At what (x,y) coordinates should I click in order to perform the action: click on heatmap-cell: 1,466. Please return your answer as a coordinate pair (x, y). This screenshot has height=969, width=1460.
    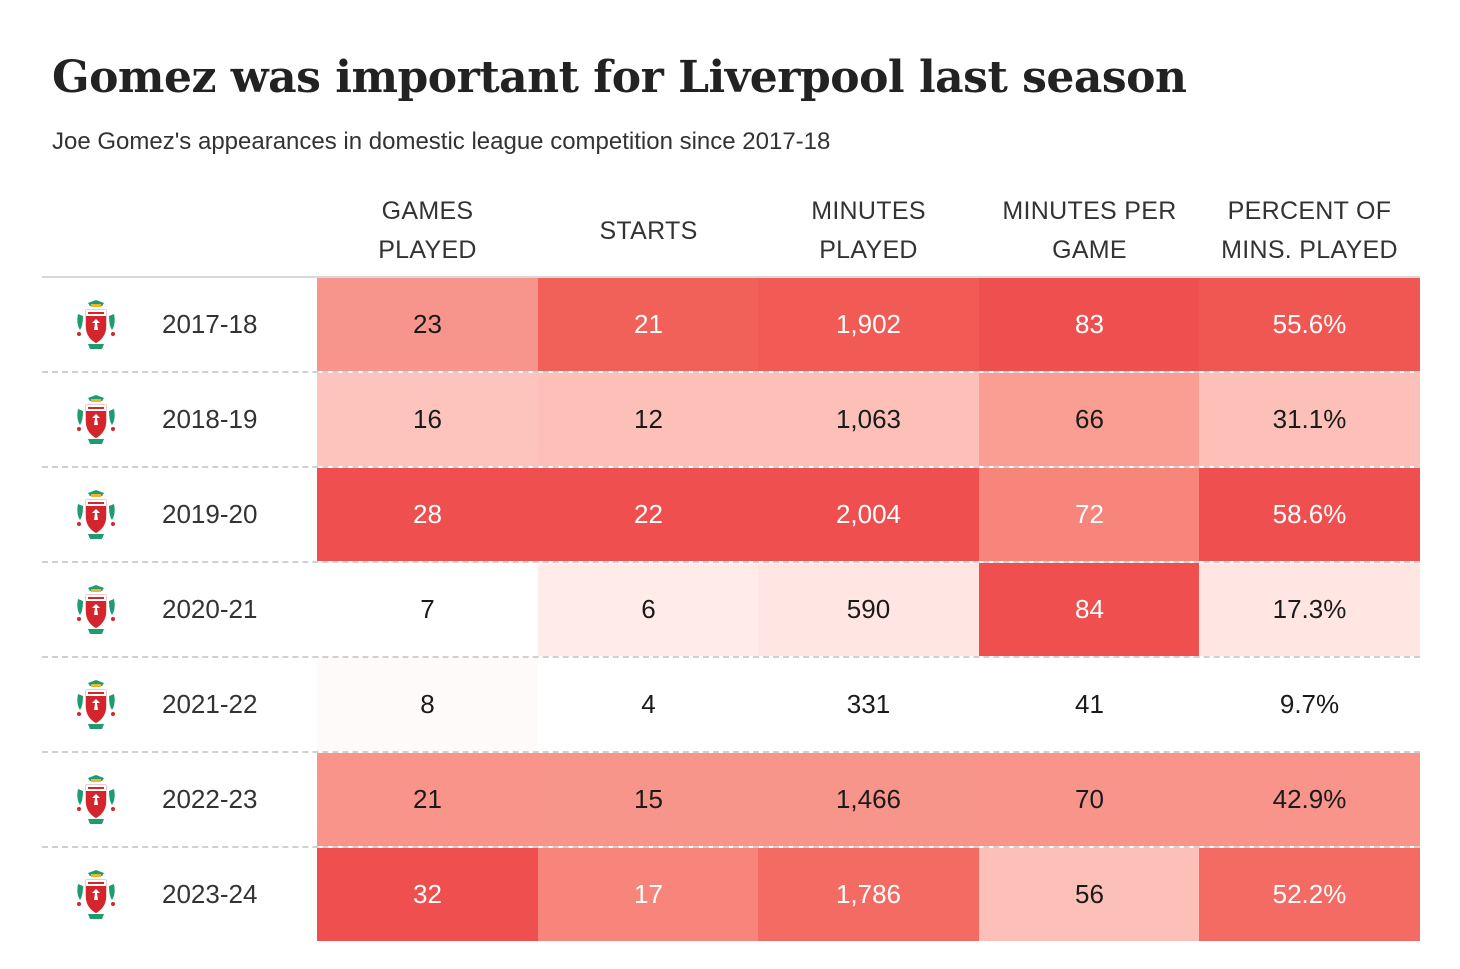
    Looking at the image, I should click on (868, 799).